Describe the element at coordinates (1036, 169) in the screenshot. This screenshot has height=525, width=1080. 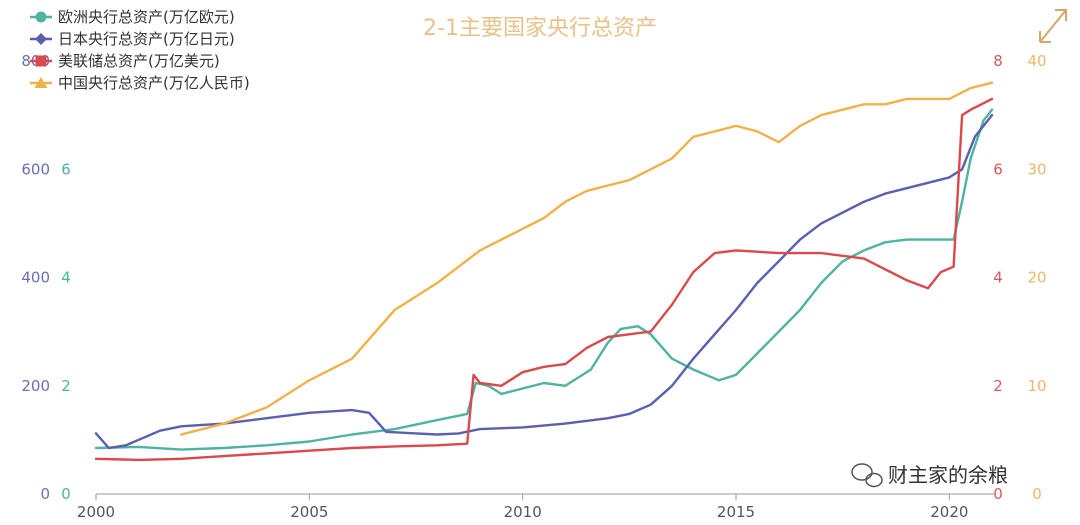
I see `y-tick-label-pboc: 30` at that location.